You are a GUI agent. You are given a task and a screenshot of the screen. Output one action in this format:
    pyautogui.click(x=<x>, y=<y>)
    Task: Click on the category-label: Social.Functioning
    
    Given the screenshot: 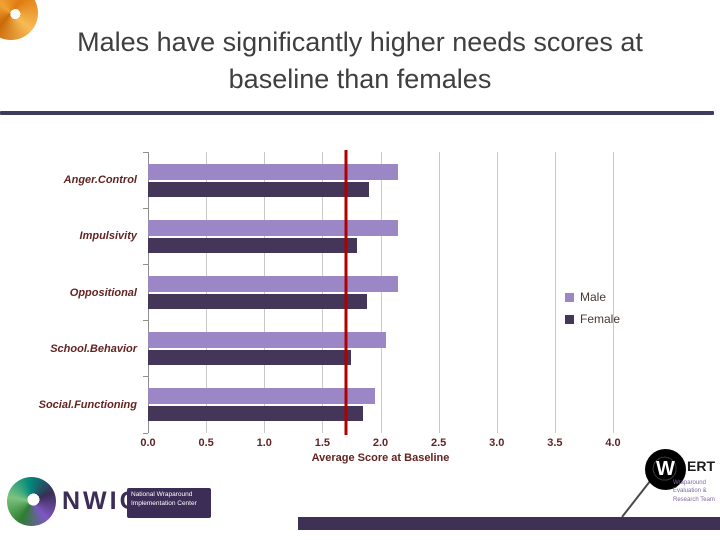 What is the action you would take?
    pyautogui.click(x=87, y=404)
    